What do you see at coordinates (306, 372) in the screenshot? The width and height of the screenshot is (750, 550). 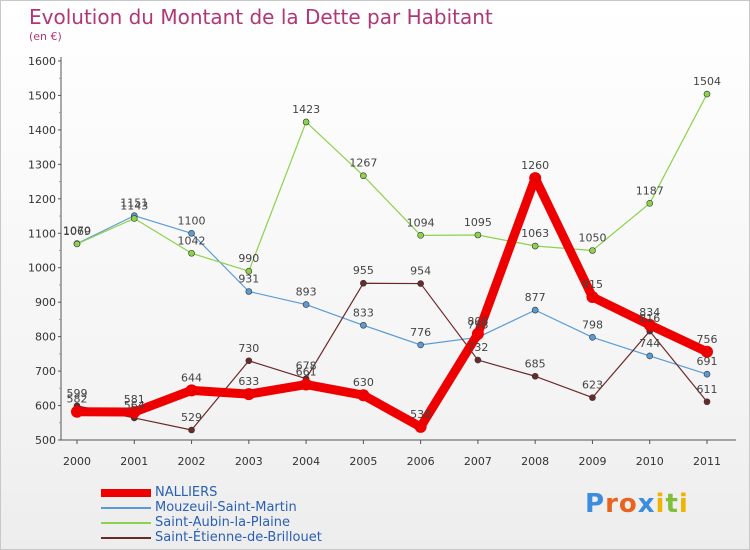 I see `data-label: 661` at bounding box center [306, 372].